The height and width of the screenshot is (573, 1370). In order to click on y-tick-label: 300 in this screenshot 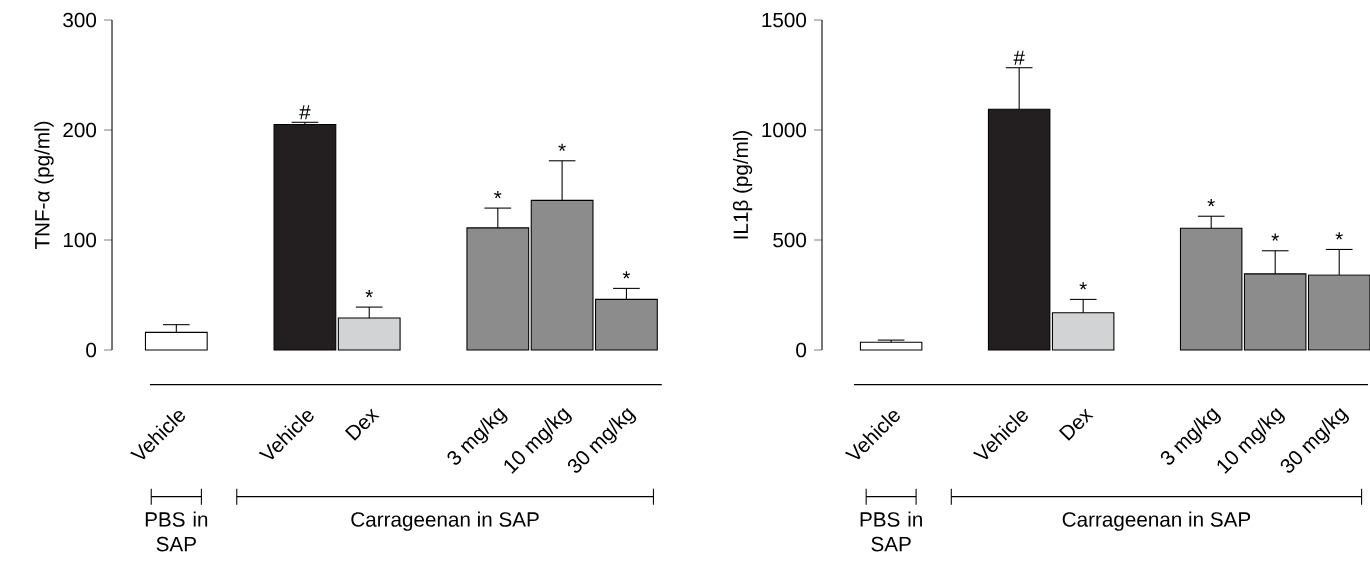, I will do `click(80, 20)`.